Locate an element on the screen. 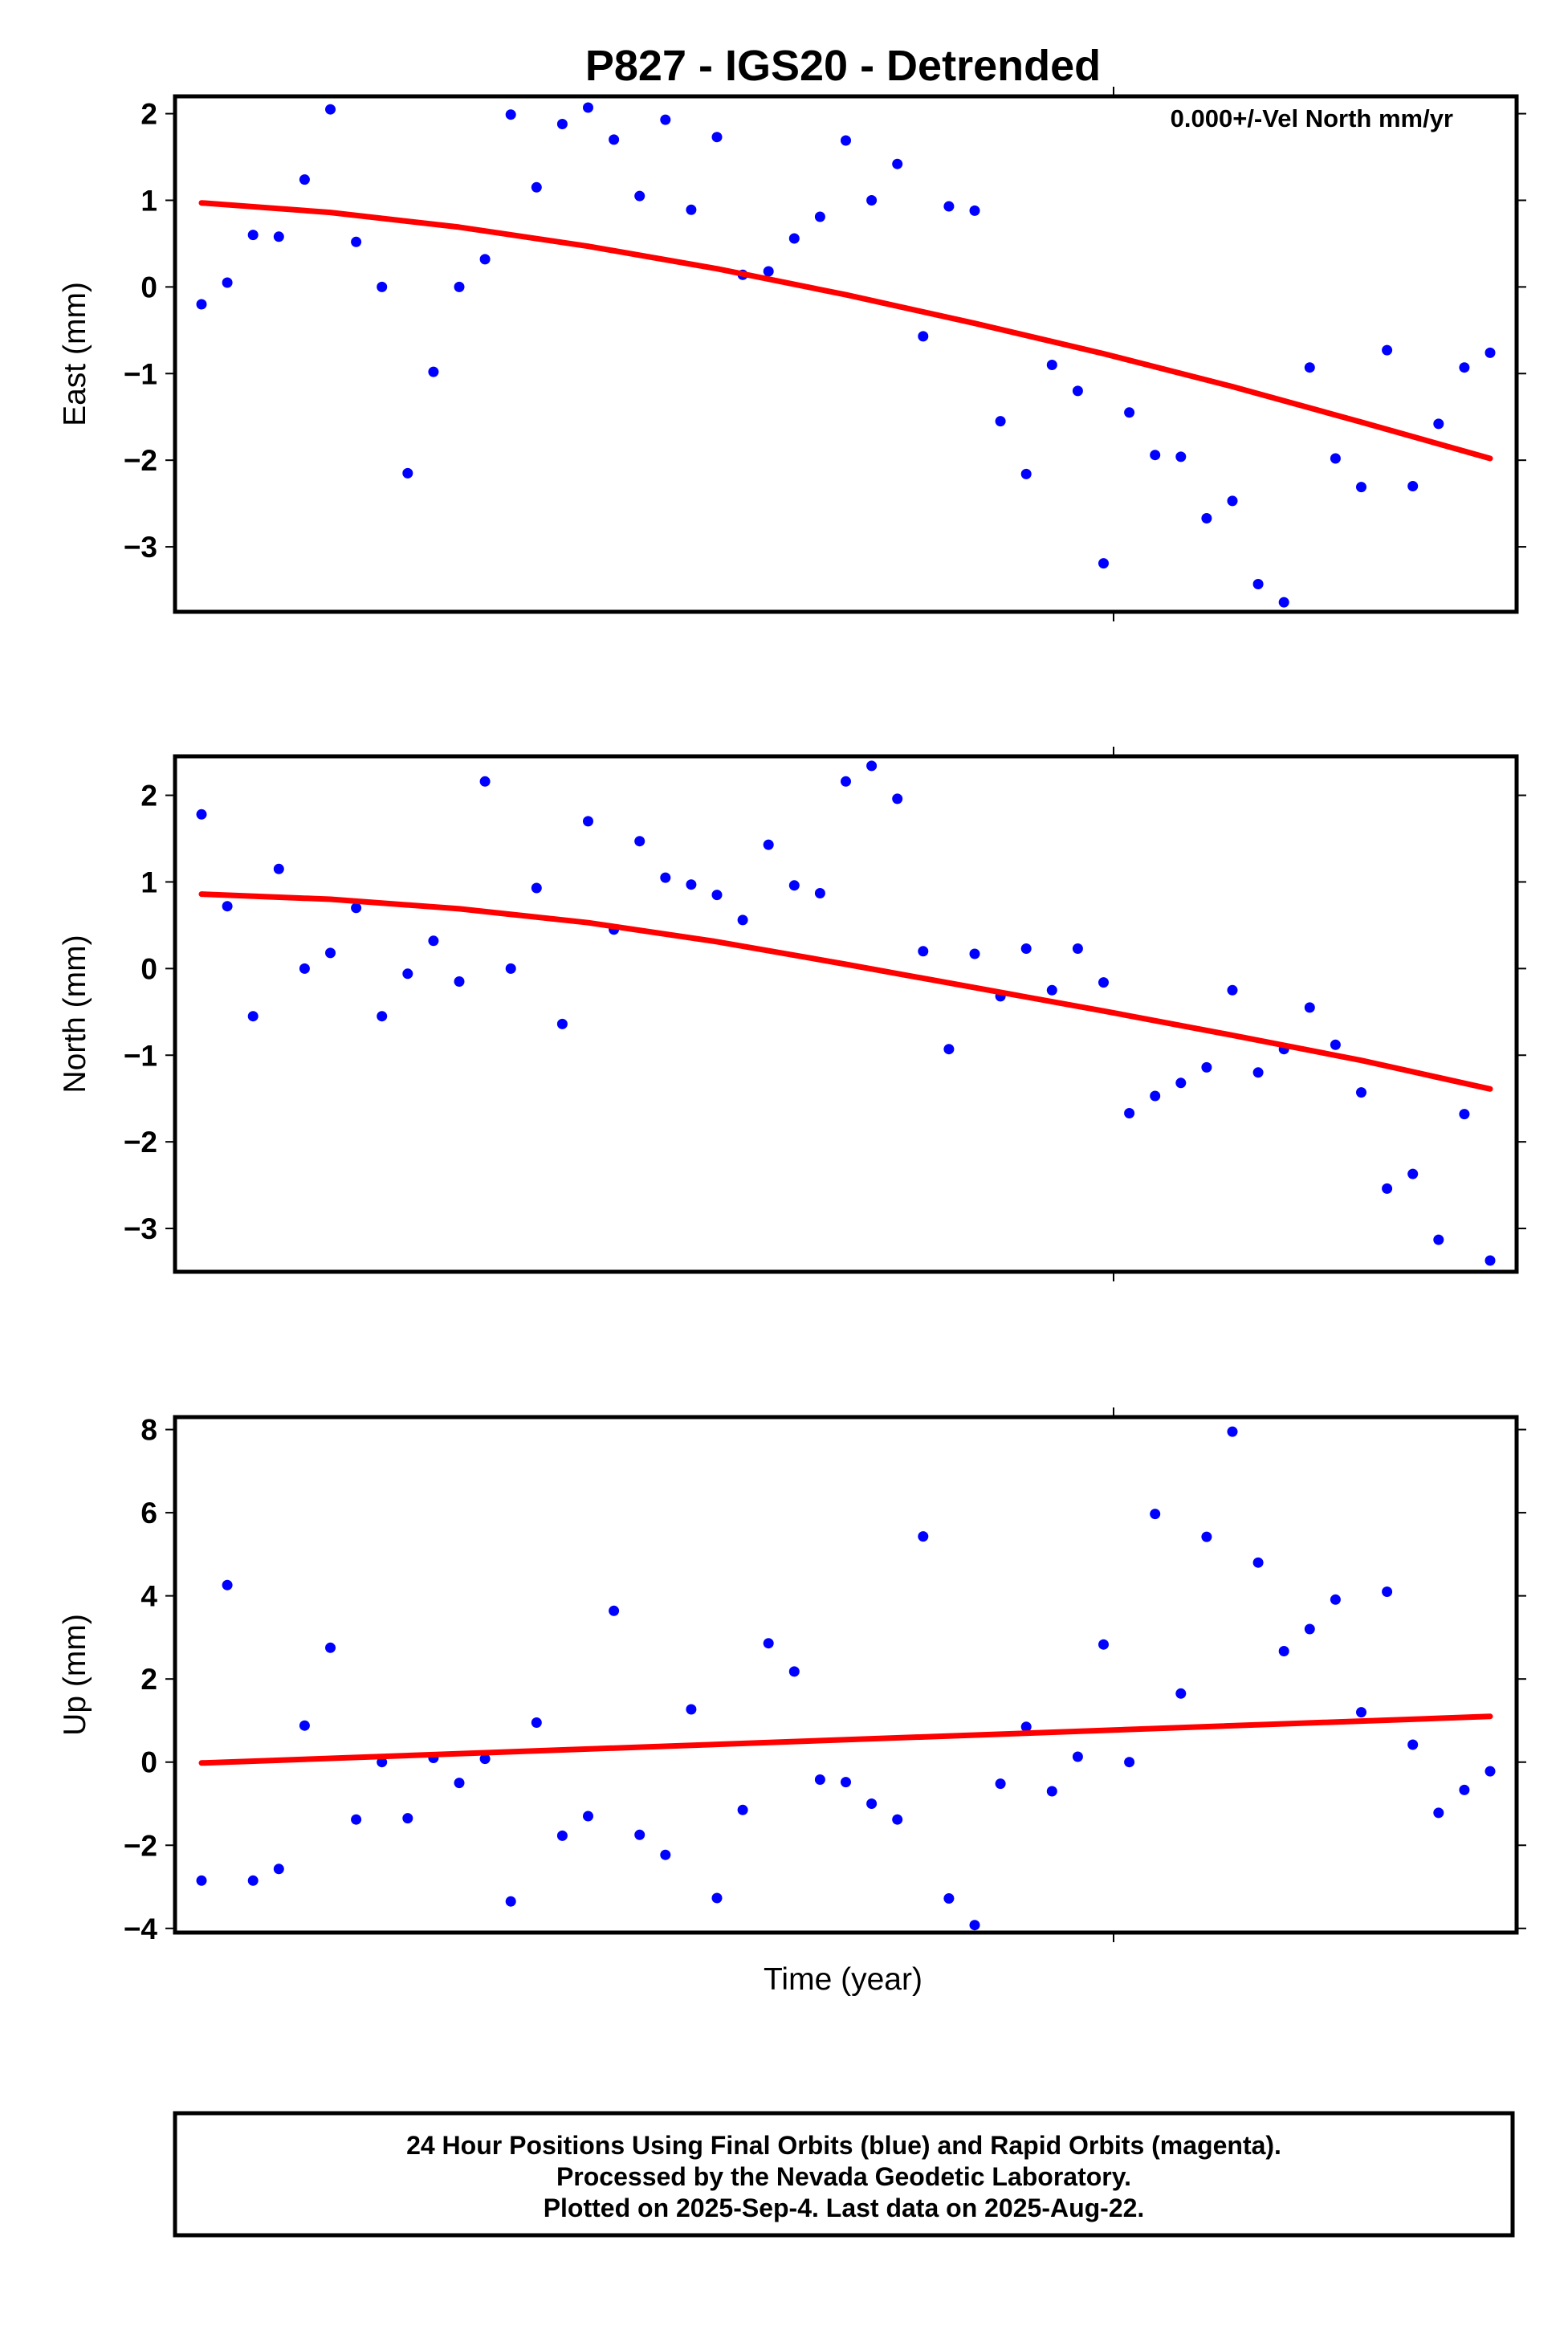  up-ytick-label: 6 is located at coordinates (149, 1513).